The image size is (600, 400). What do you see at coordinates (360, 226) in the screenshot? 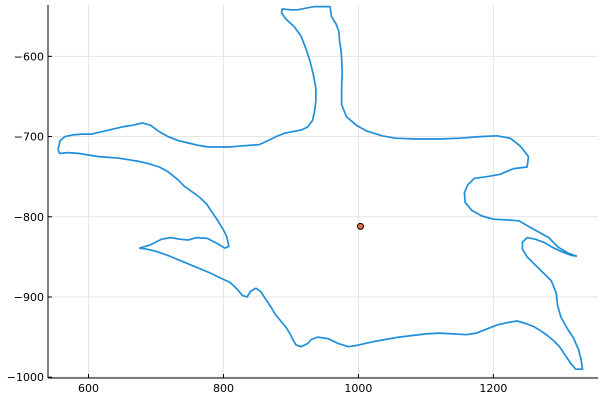
I see `scatter-point` at bounding box center [360, 226].